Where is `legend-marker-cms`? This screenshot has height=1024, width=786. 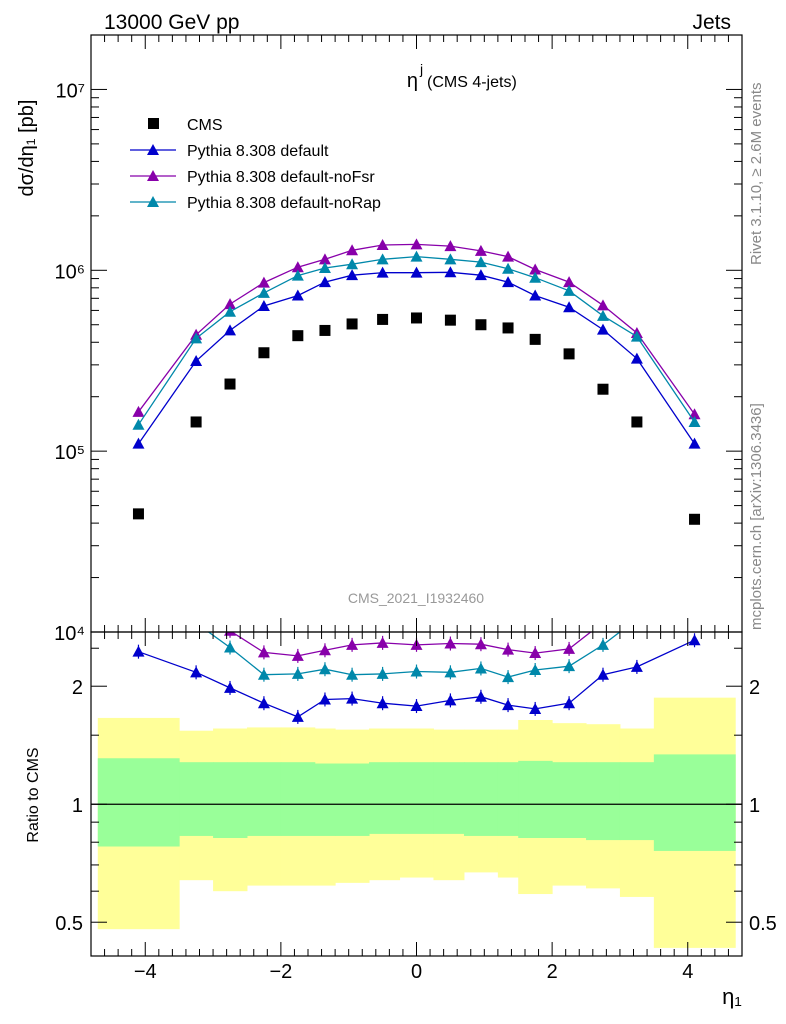 legend-marker-cms is located at coordinates (153, 123).